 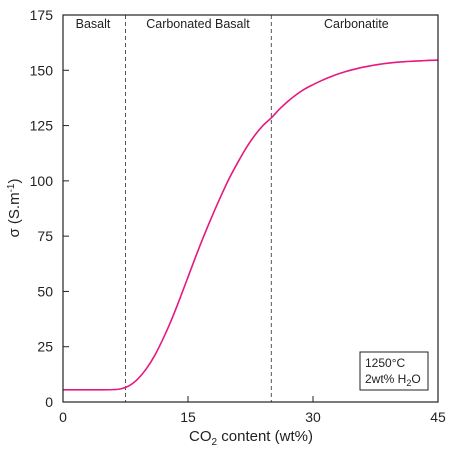 I want to click on x-tick-label-1: 15, so click(x=188, y=417).